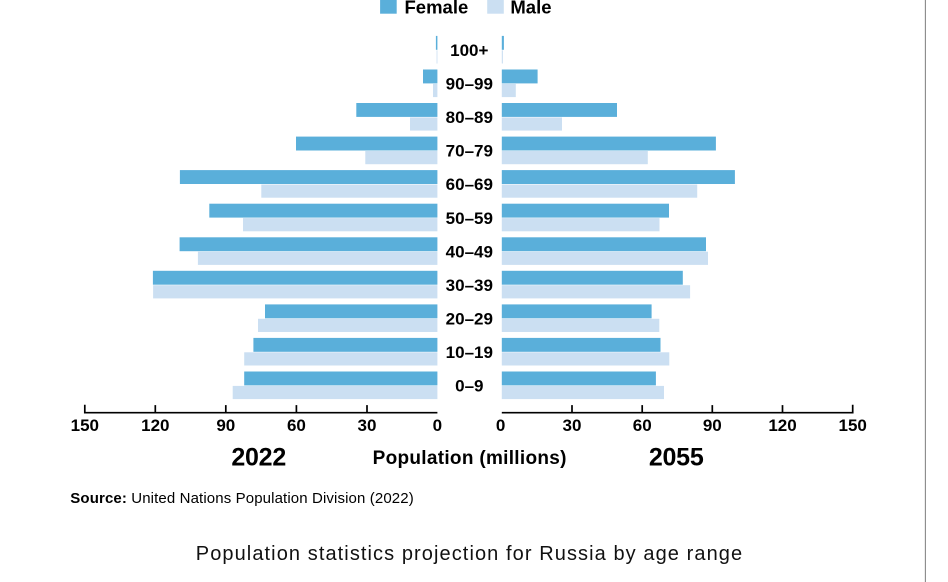 The width and height of the screenshot is (948, 582). What do you see at coordinates (469, 117) in the screenshot?
I see `svg-text: 80–89` at bounding box center [469, 117].